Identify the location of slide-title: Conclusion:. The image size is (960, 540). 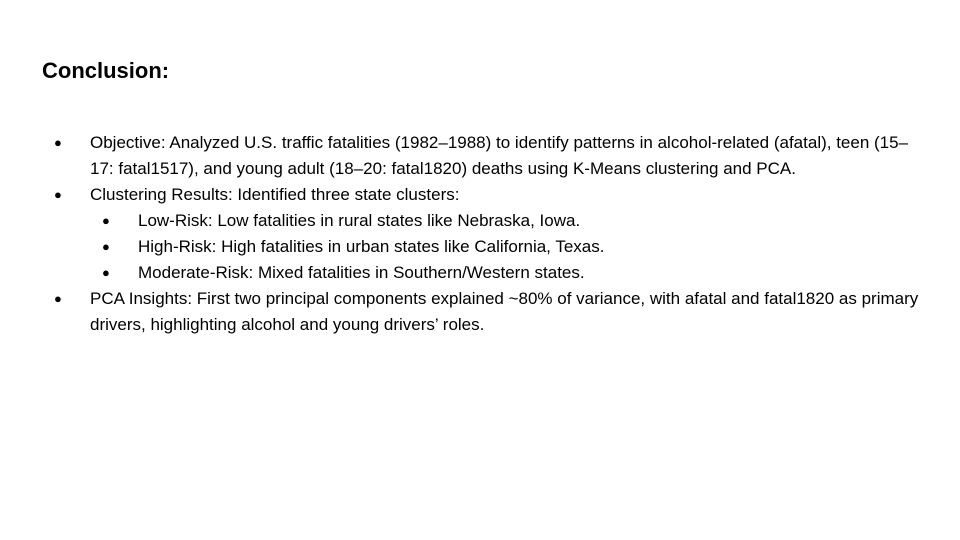
(106, 70).